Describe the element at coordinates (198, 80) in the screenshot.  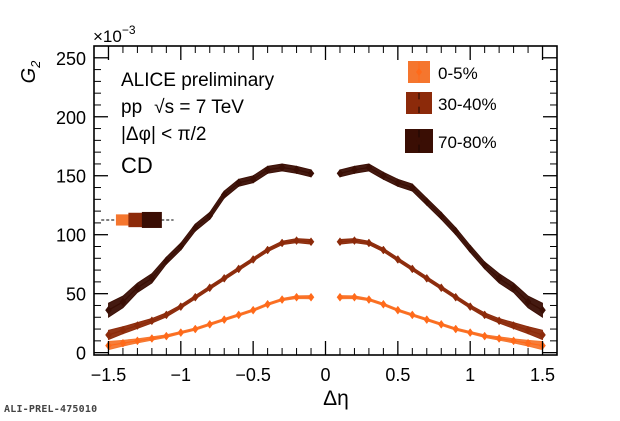
I see `annotation-experiment: ALICE preliminary` at that location.